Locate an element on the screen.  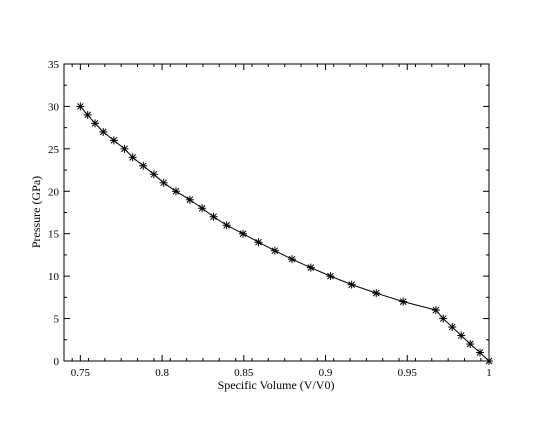
x-tick-label: 1 is located at coordinates (489, 373).